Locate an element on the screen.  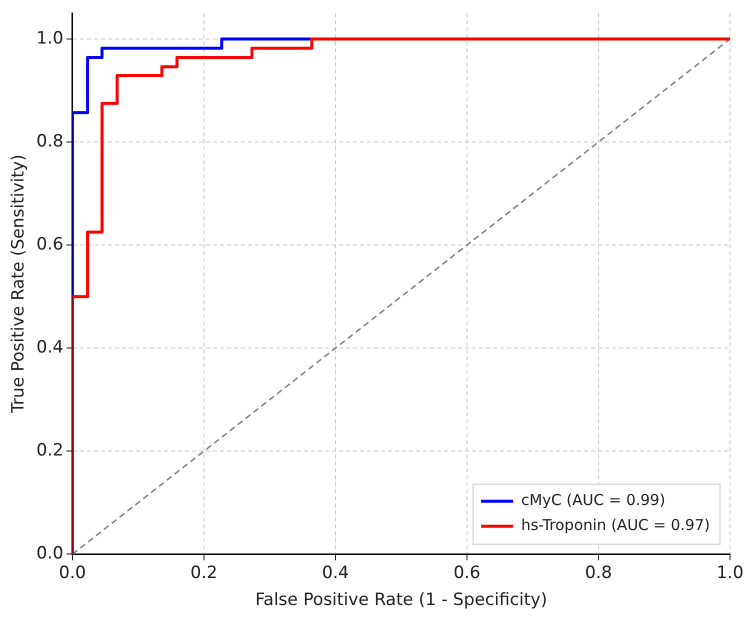
x-tick-label: 0.4 is located at coordinates (335, 572).